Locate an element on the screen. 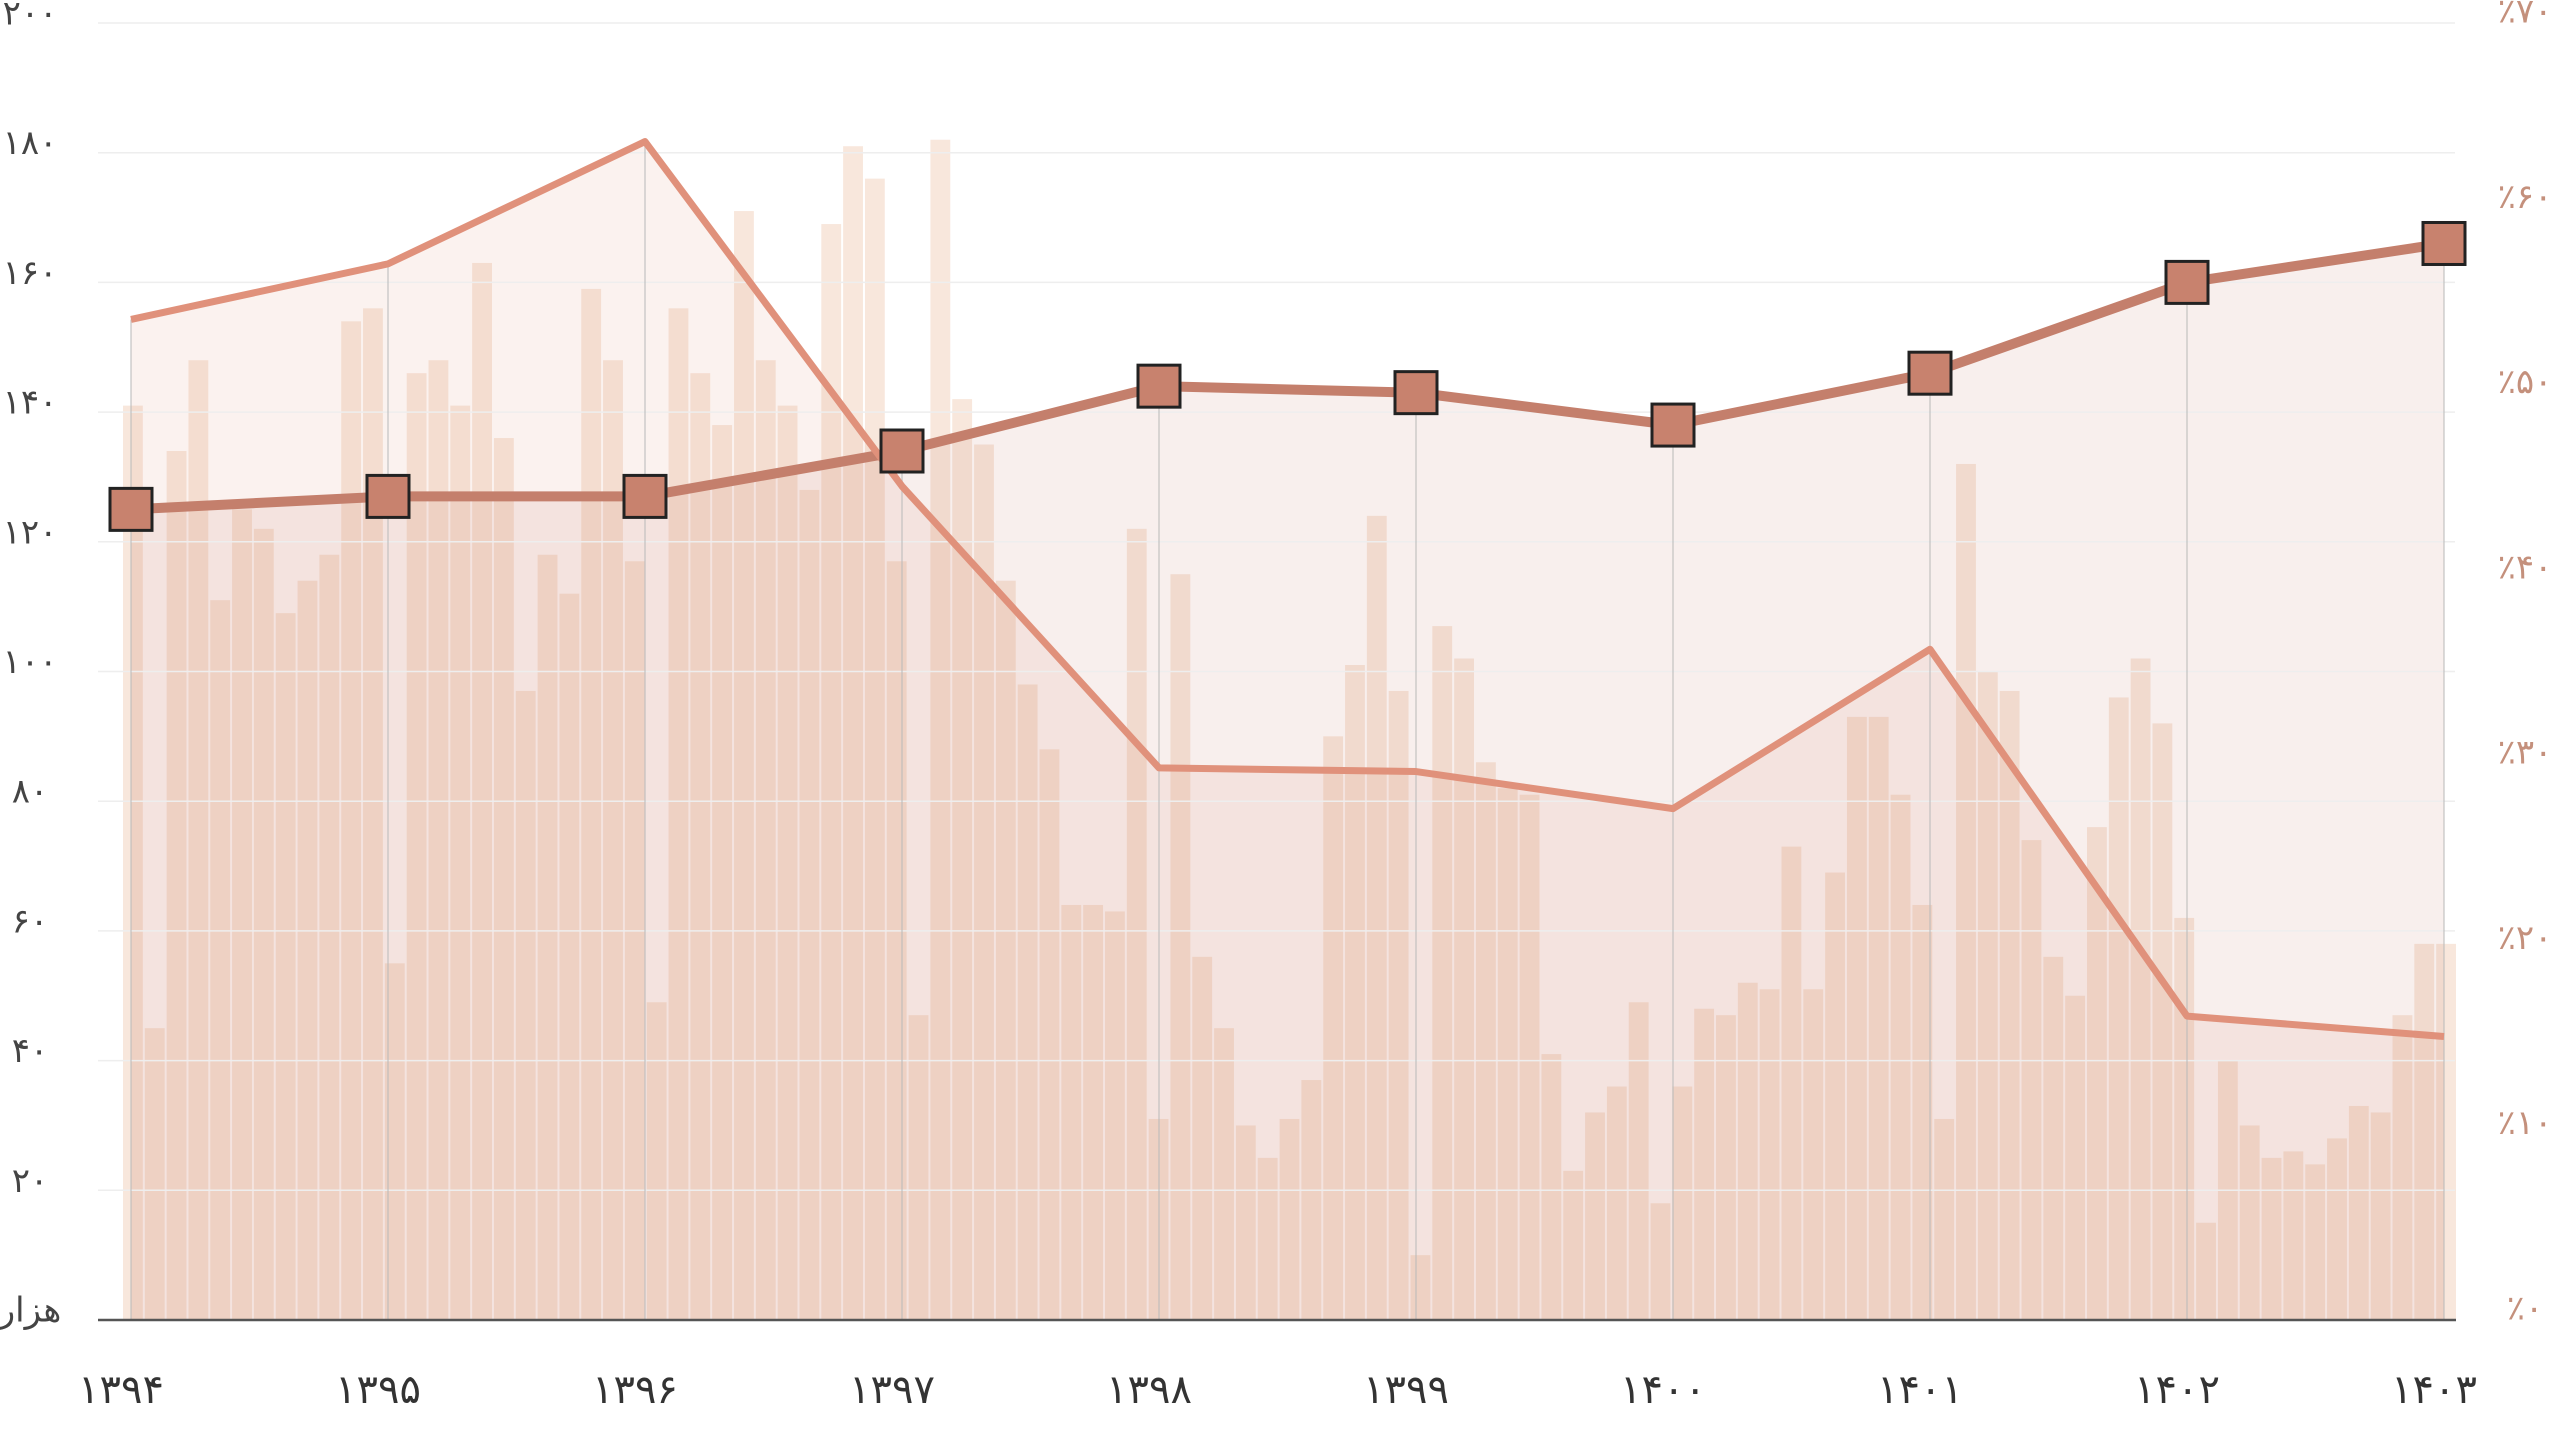 The image size is (2560, 1435). x-tick-label: ۱۴۰۰ is located at coordinates (1663, 1390).